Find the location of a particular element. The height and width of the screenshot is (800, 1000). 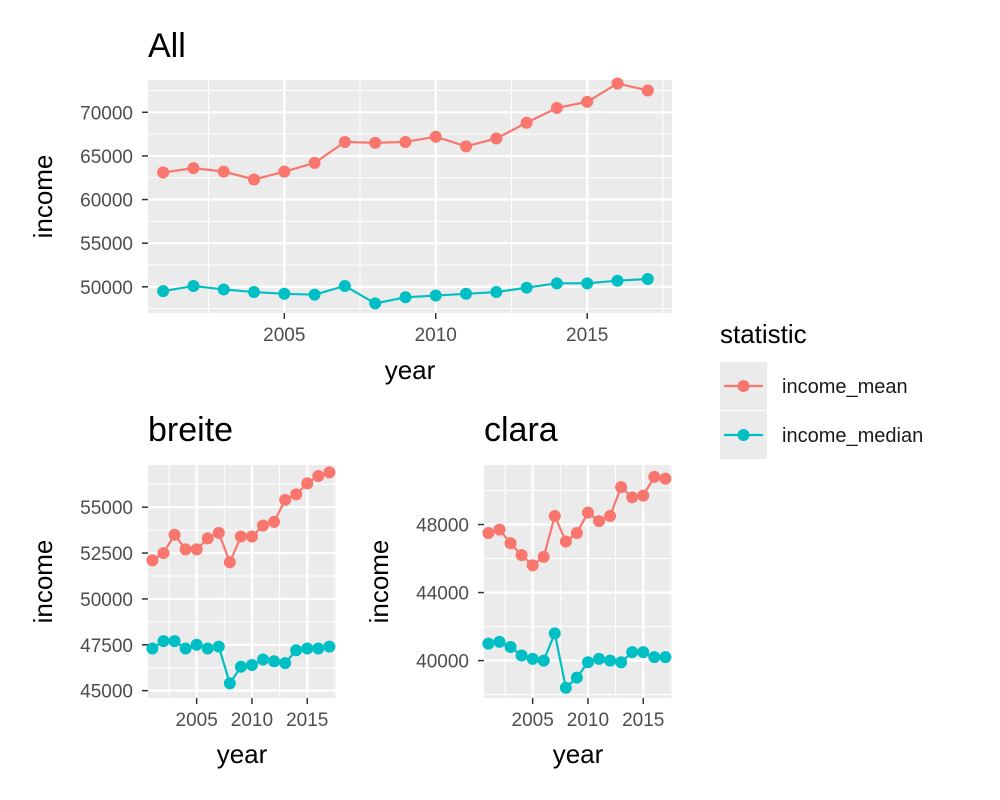

all-y-tick-label: 65000 is located at coordinates (106, 157).